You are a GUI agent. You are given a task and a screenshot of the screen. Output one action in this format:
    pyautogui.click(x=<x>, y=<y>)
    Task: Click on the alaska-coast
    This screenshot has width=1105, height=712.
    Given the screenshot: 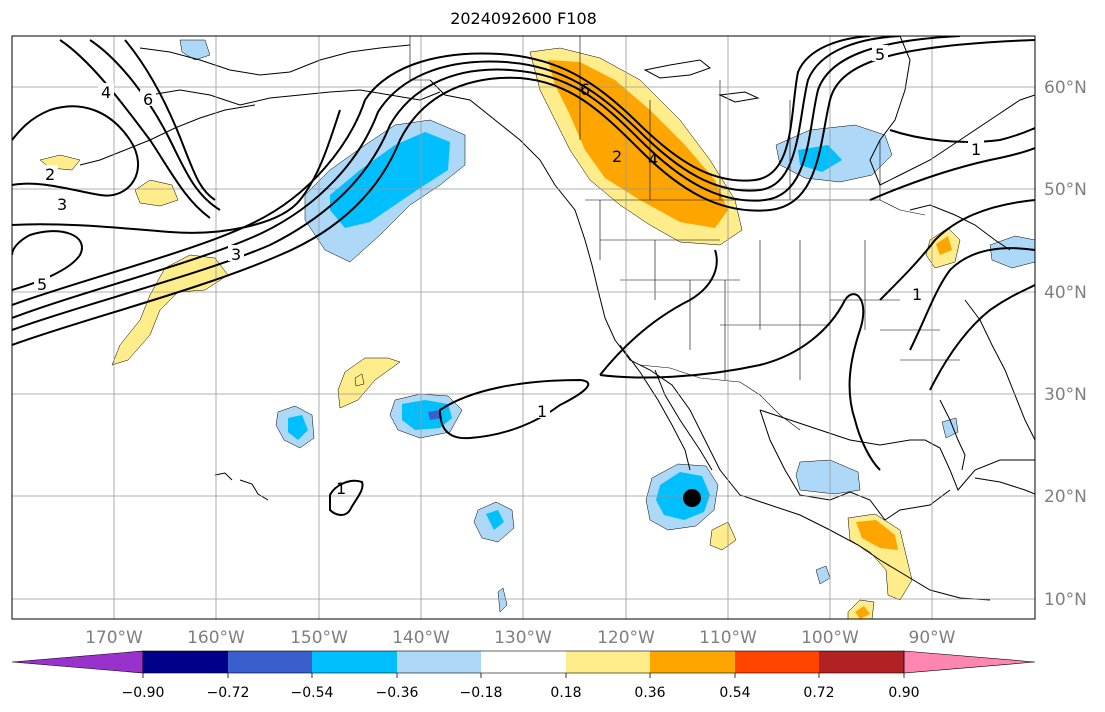 What is the action you would take?
    pyautogui.click(x=295, y=97)
    